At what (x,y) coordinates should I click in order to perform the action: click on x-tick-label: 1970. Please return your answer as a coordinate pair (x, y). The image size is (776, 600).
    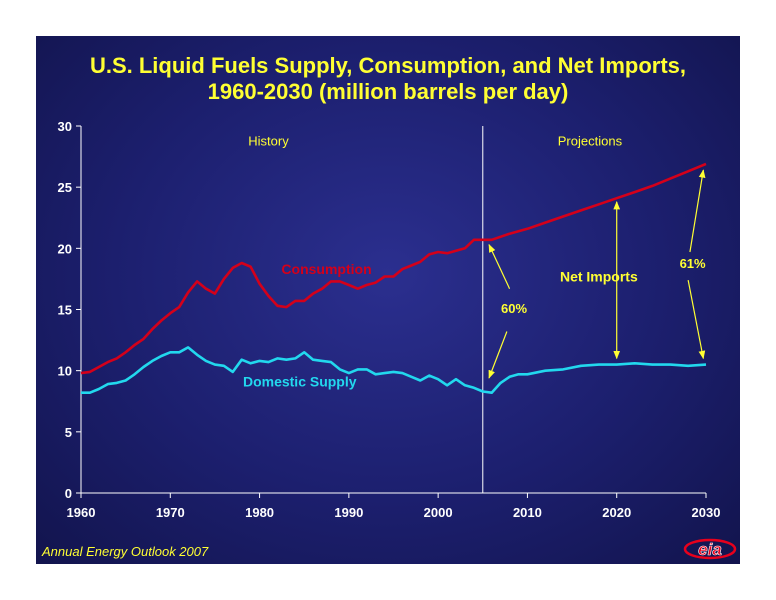
    Looking at the image, I should click on (170, 512).